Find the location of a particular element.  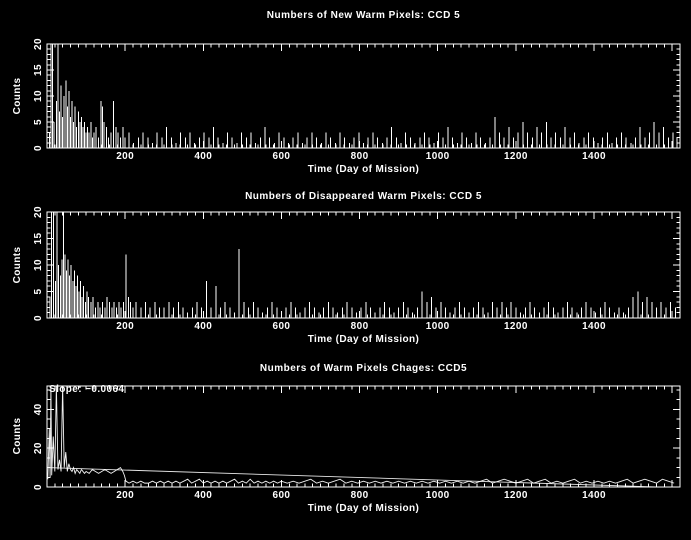

fit-line is located at coordinates (359, 477).